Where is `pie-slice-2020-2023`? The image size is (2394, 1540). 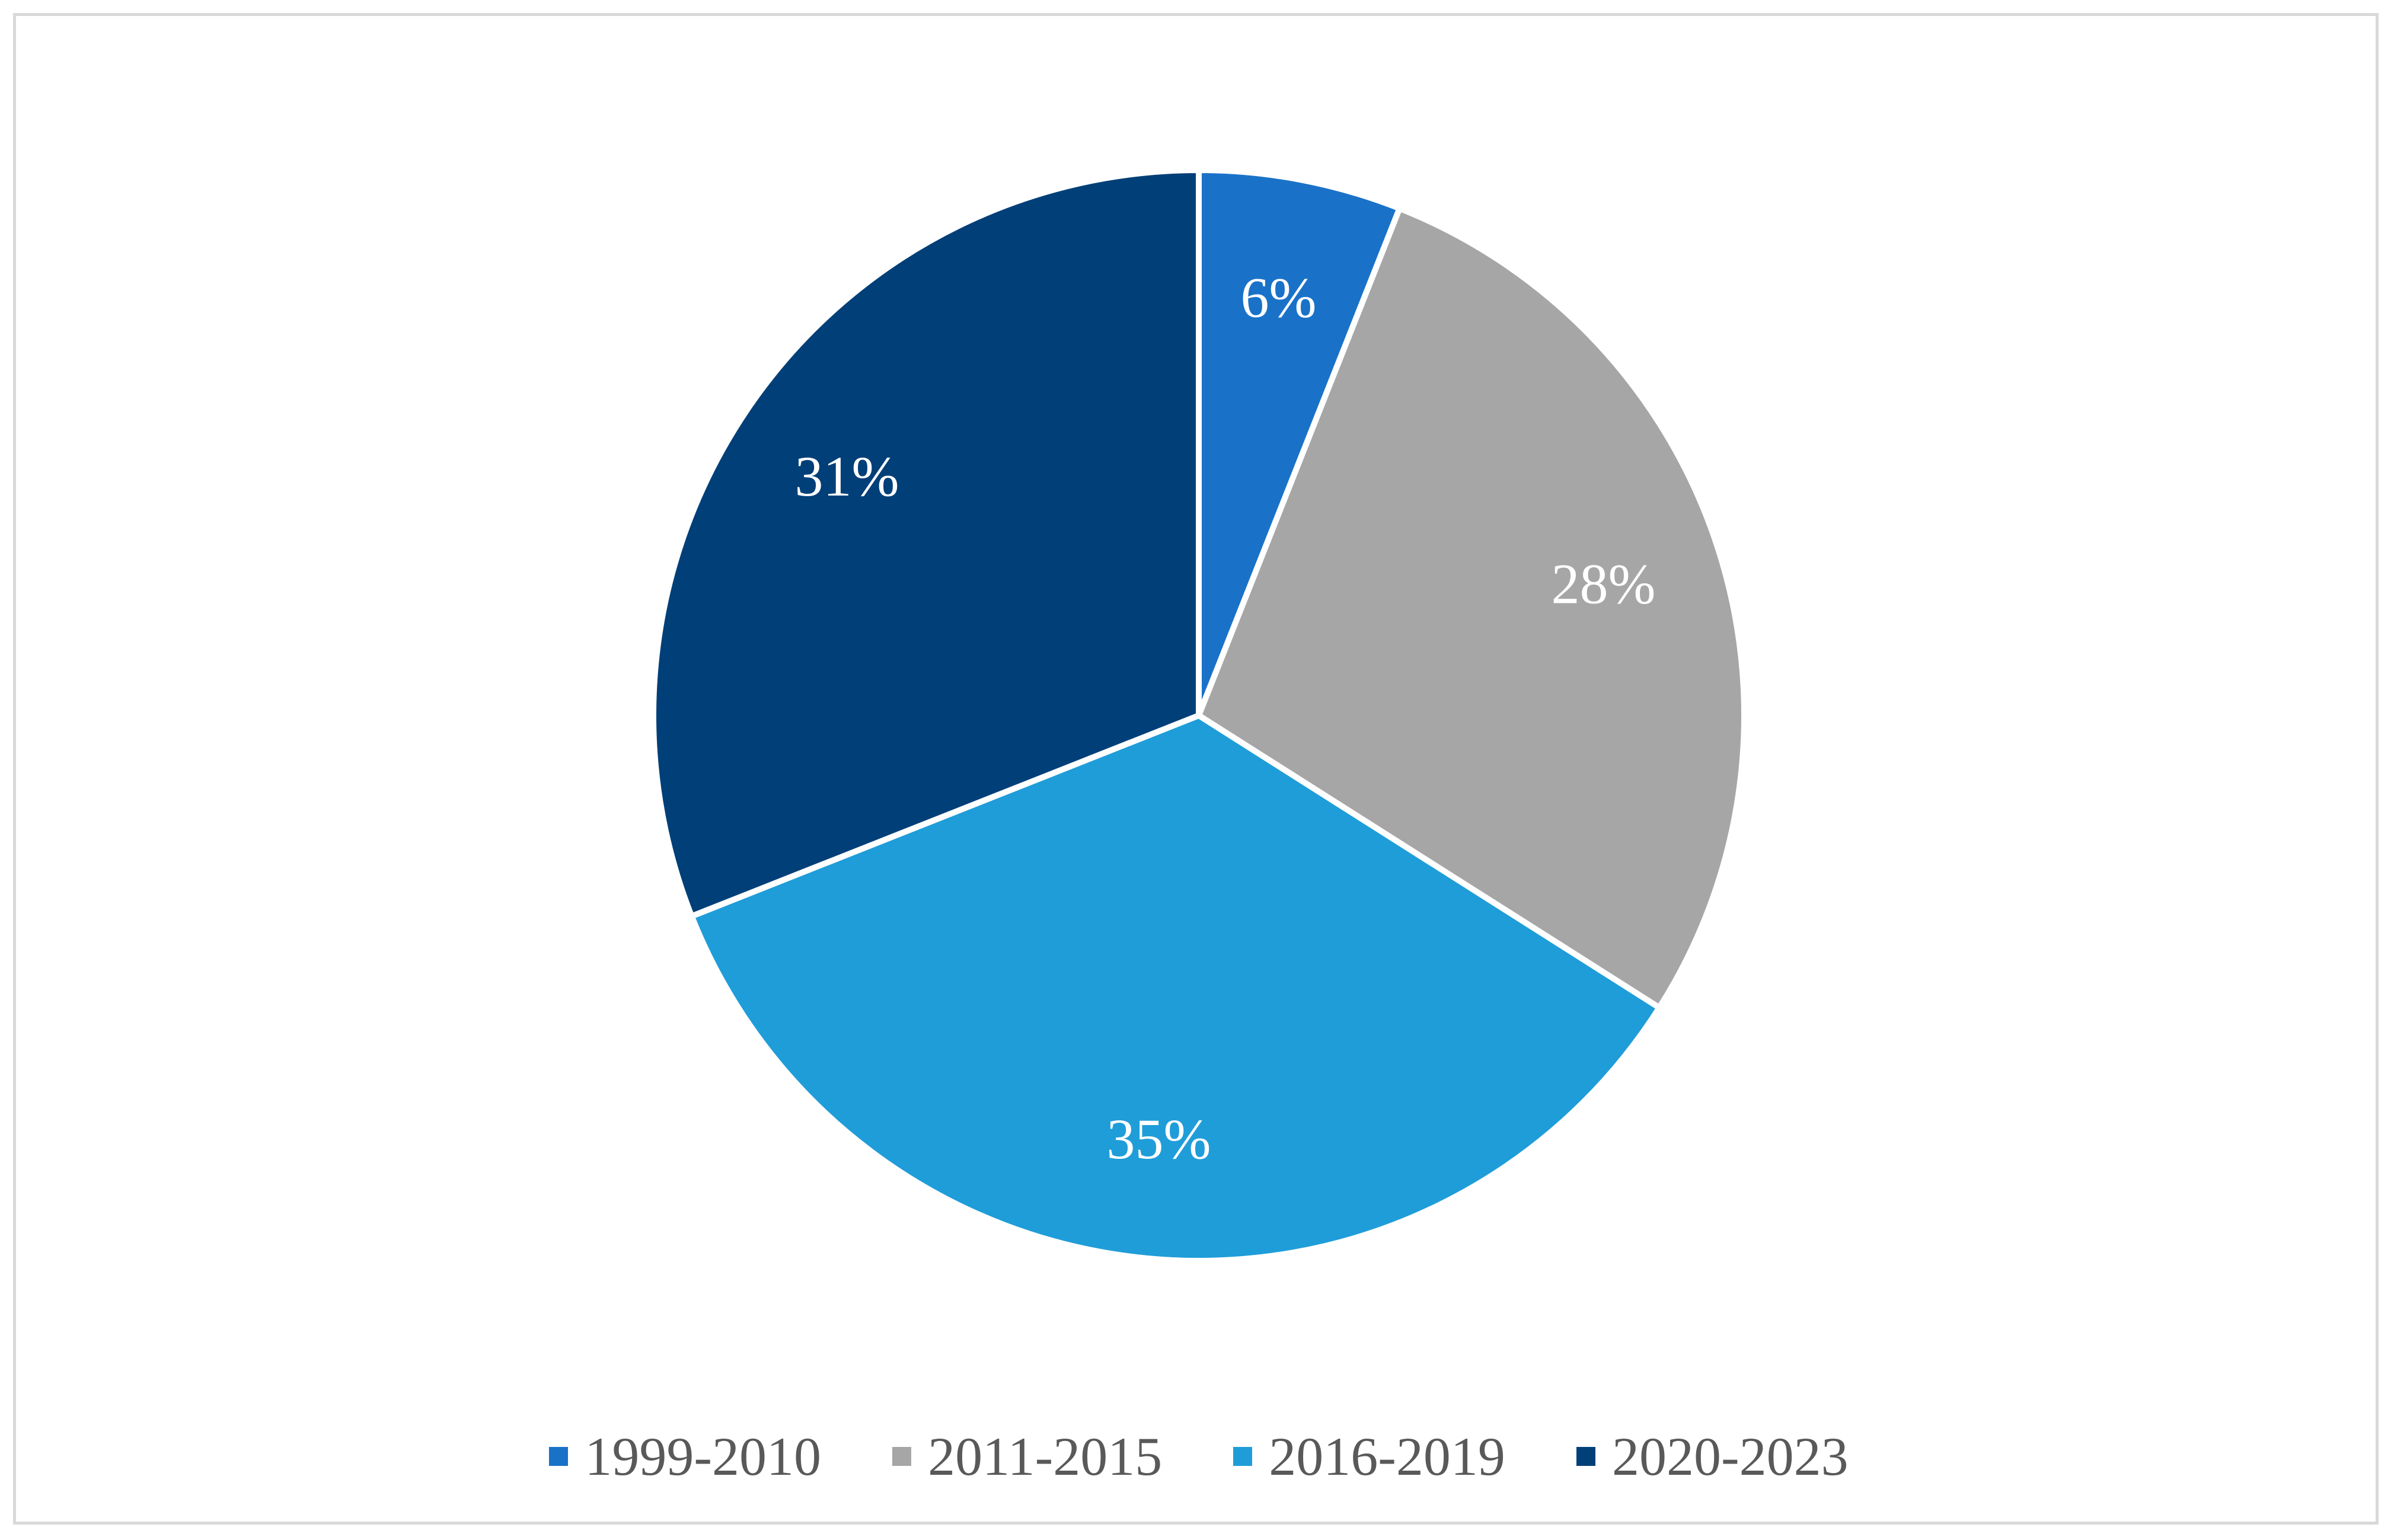
pie-slice-2020-2023 is located at coordinates (926, 543).